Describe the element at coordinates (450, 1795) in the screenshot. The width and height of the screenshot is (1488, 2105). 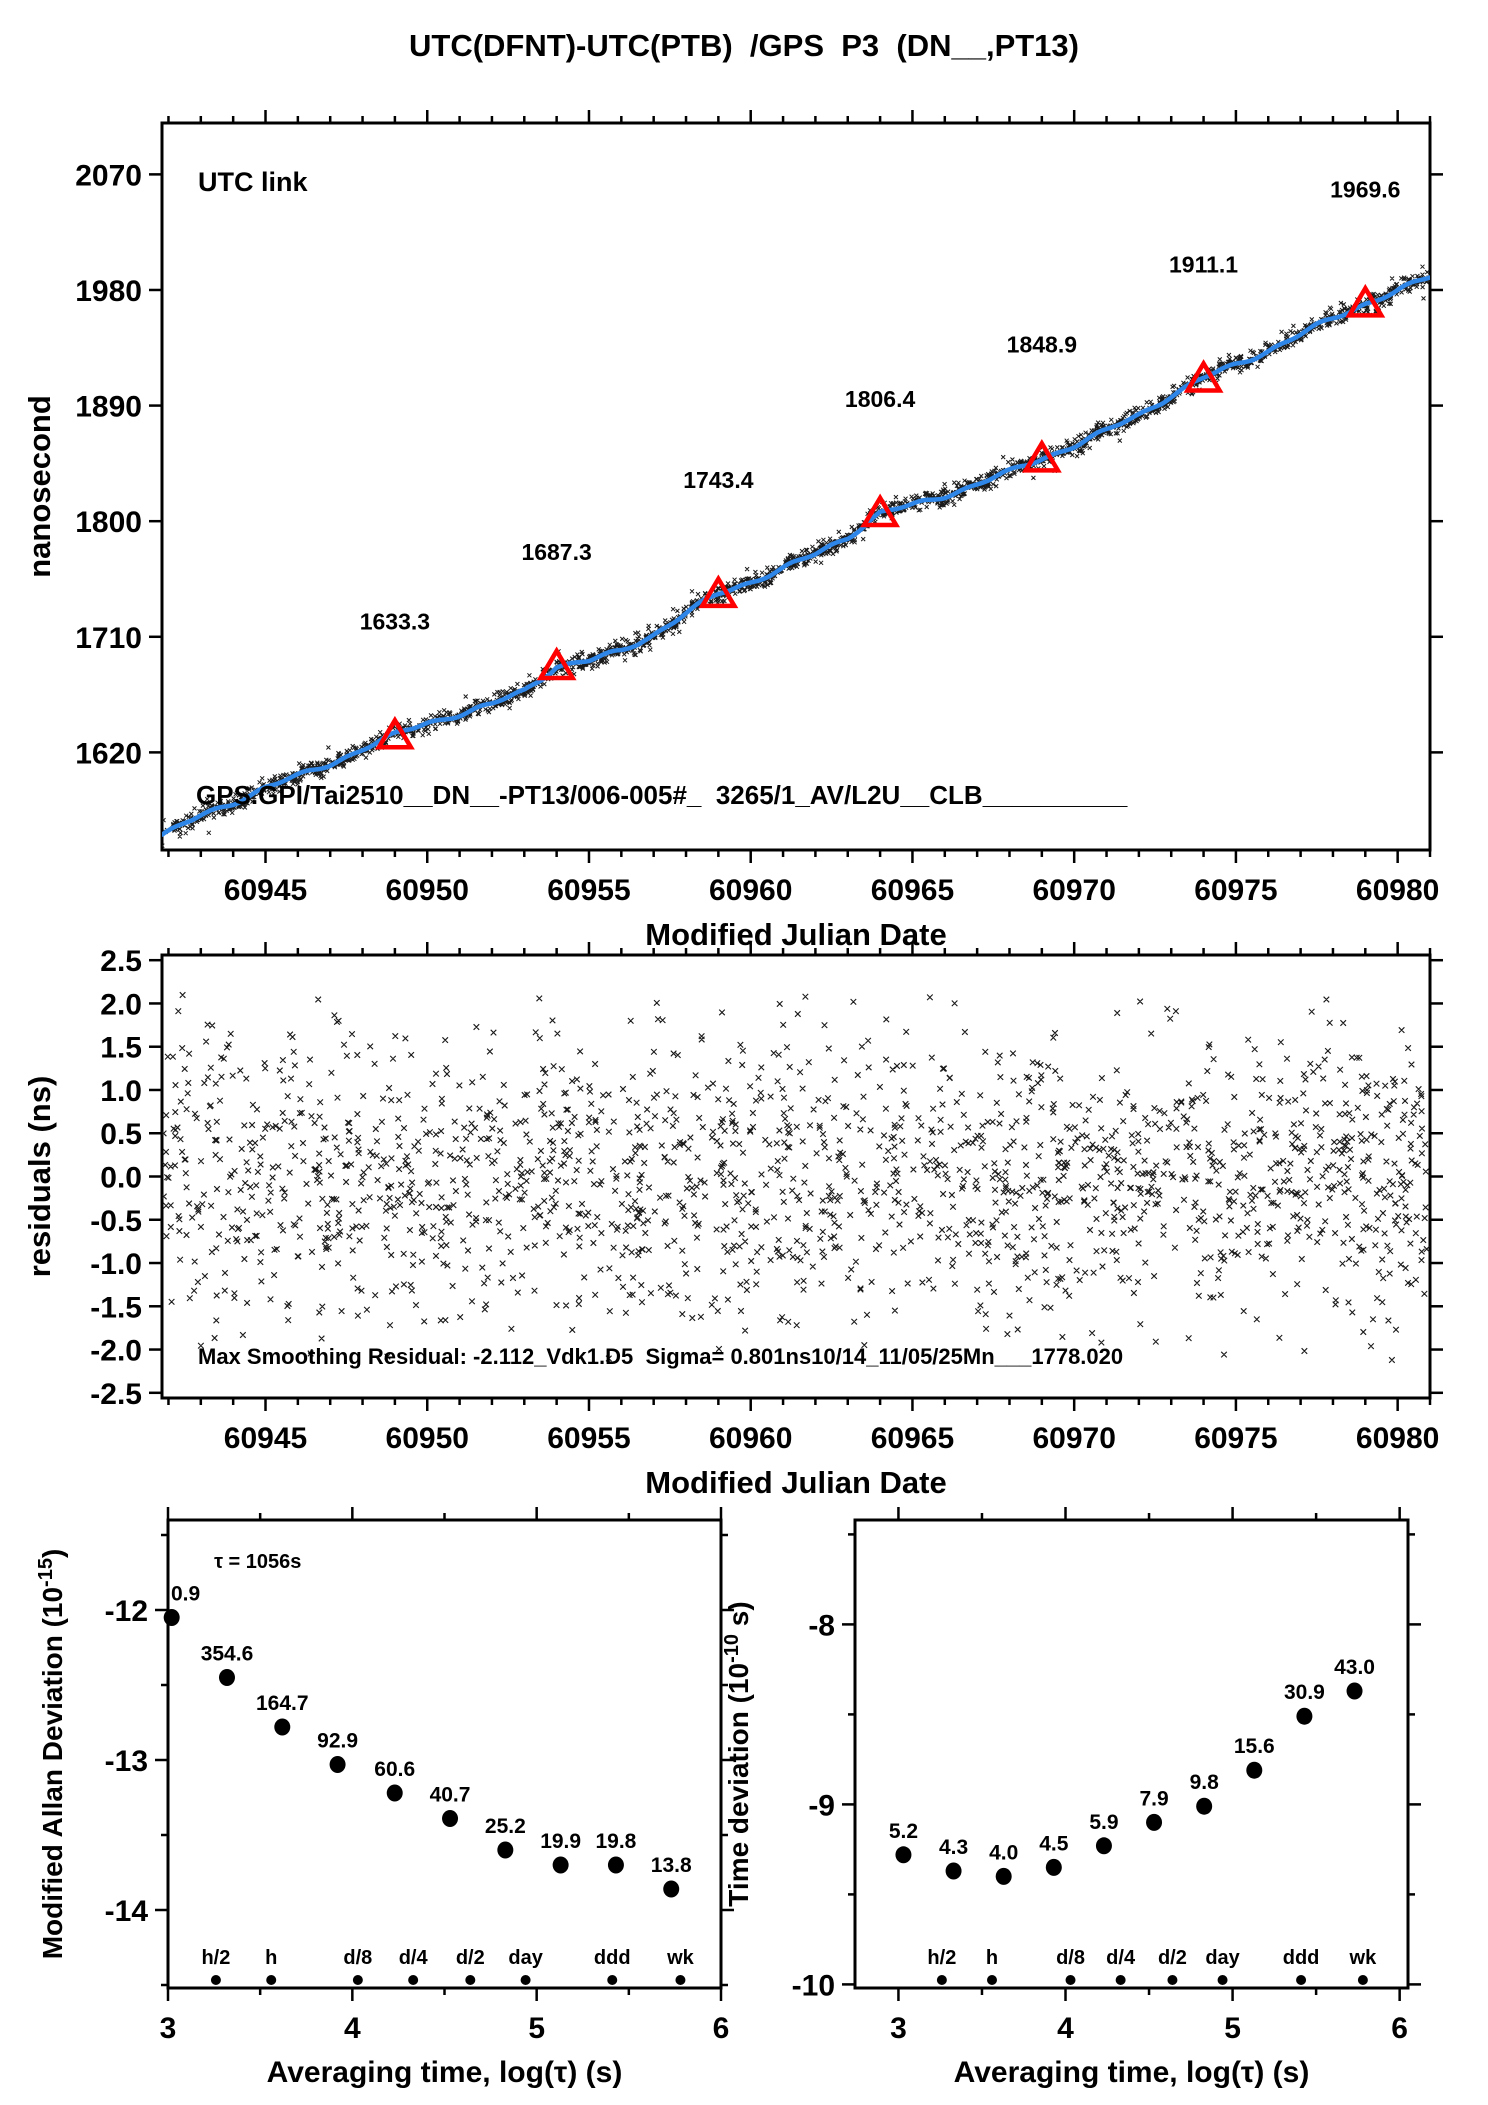
I see `point-value-label: 40.7` at that location.